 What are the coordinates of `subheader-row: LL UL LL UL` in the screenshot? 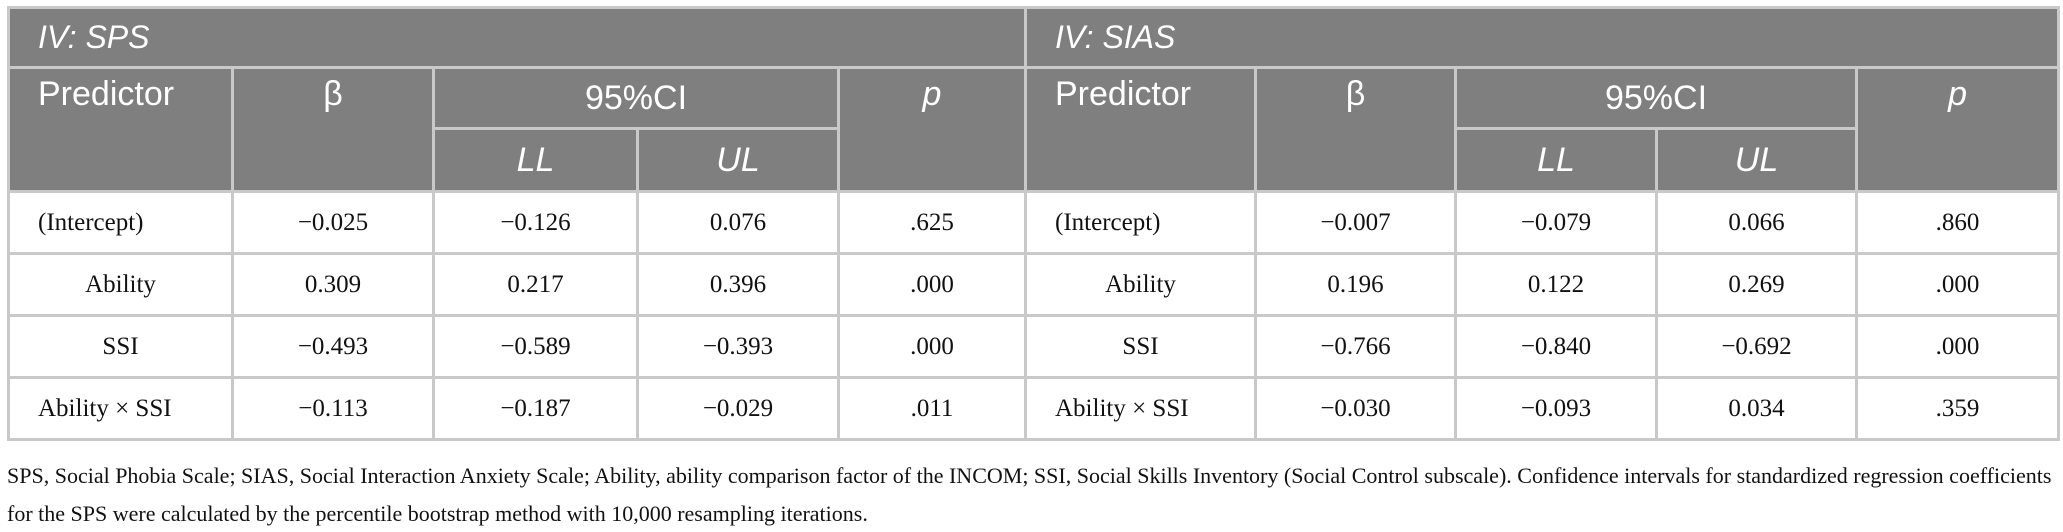 It's located at (1034, 160).